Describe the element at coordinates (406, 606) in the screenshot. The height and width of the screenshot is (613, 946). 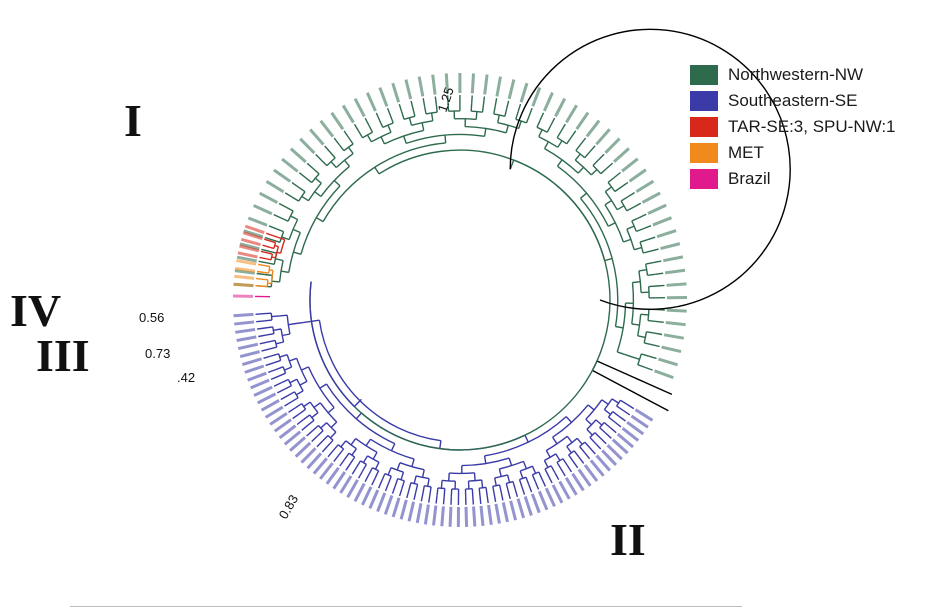
I see `bottom-divider` at that location.